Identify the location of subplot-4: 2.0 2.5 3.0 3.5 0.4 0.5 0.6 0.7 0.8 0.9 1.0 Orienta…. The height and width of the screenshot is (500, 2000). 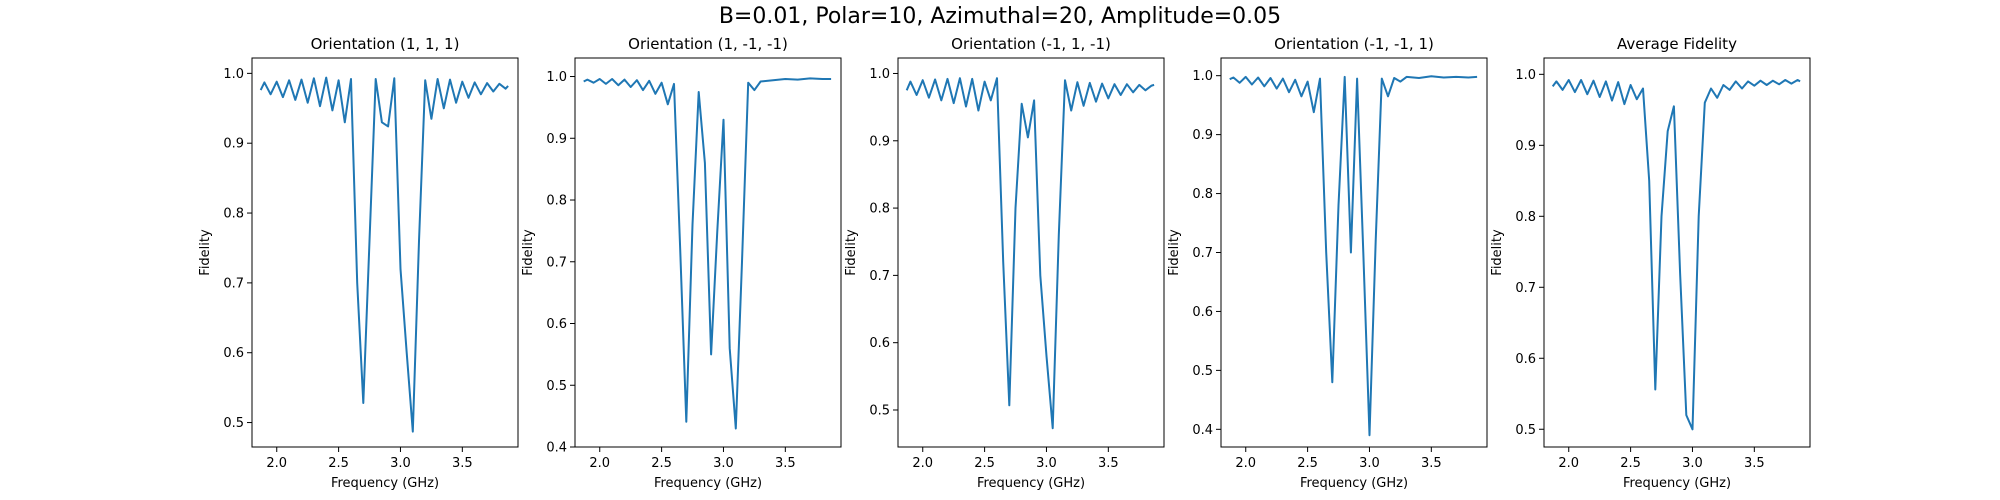
(1327, 263).